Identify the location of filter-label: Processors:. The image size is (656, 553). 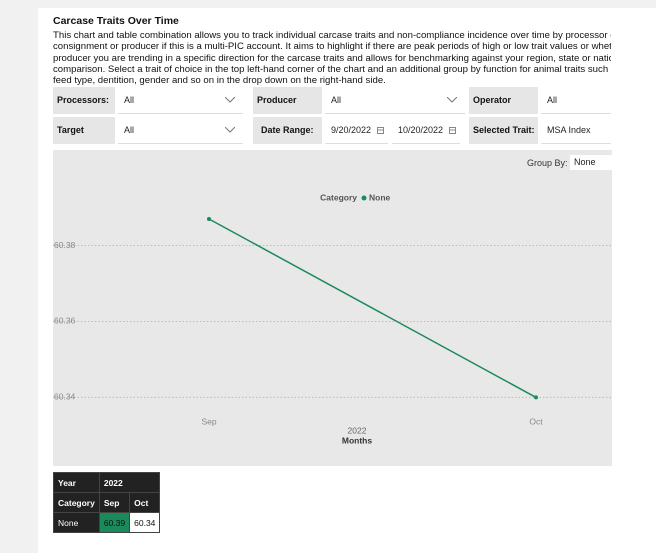
(84, 100).